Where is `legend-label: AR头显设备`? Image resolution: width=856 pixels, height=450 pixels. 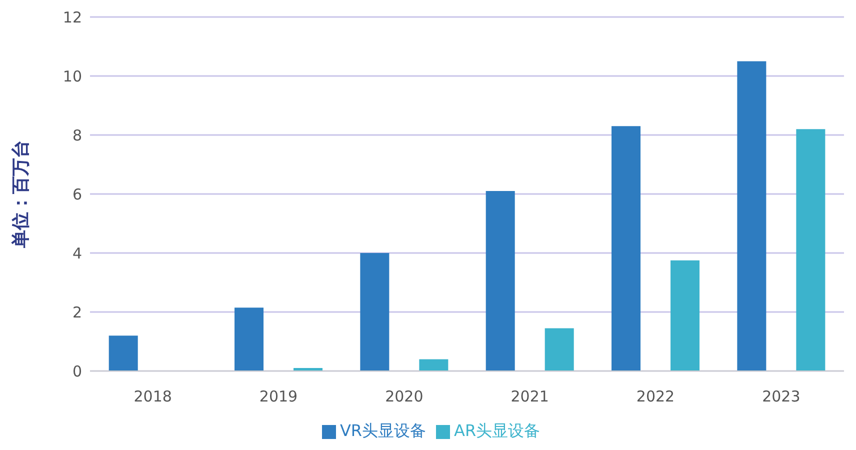 legend-label: AR头显设备 is located at coordinates (497, 430).